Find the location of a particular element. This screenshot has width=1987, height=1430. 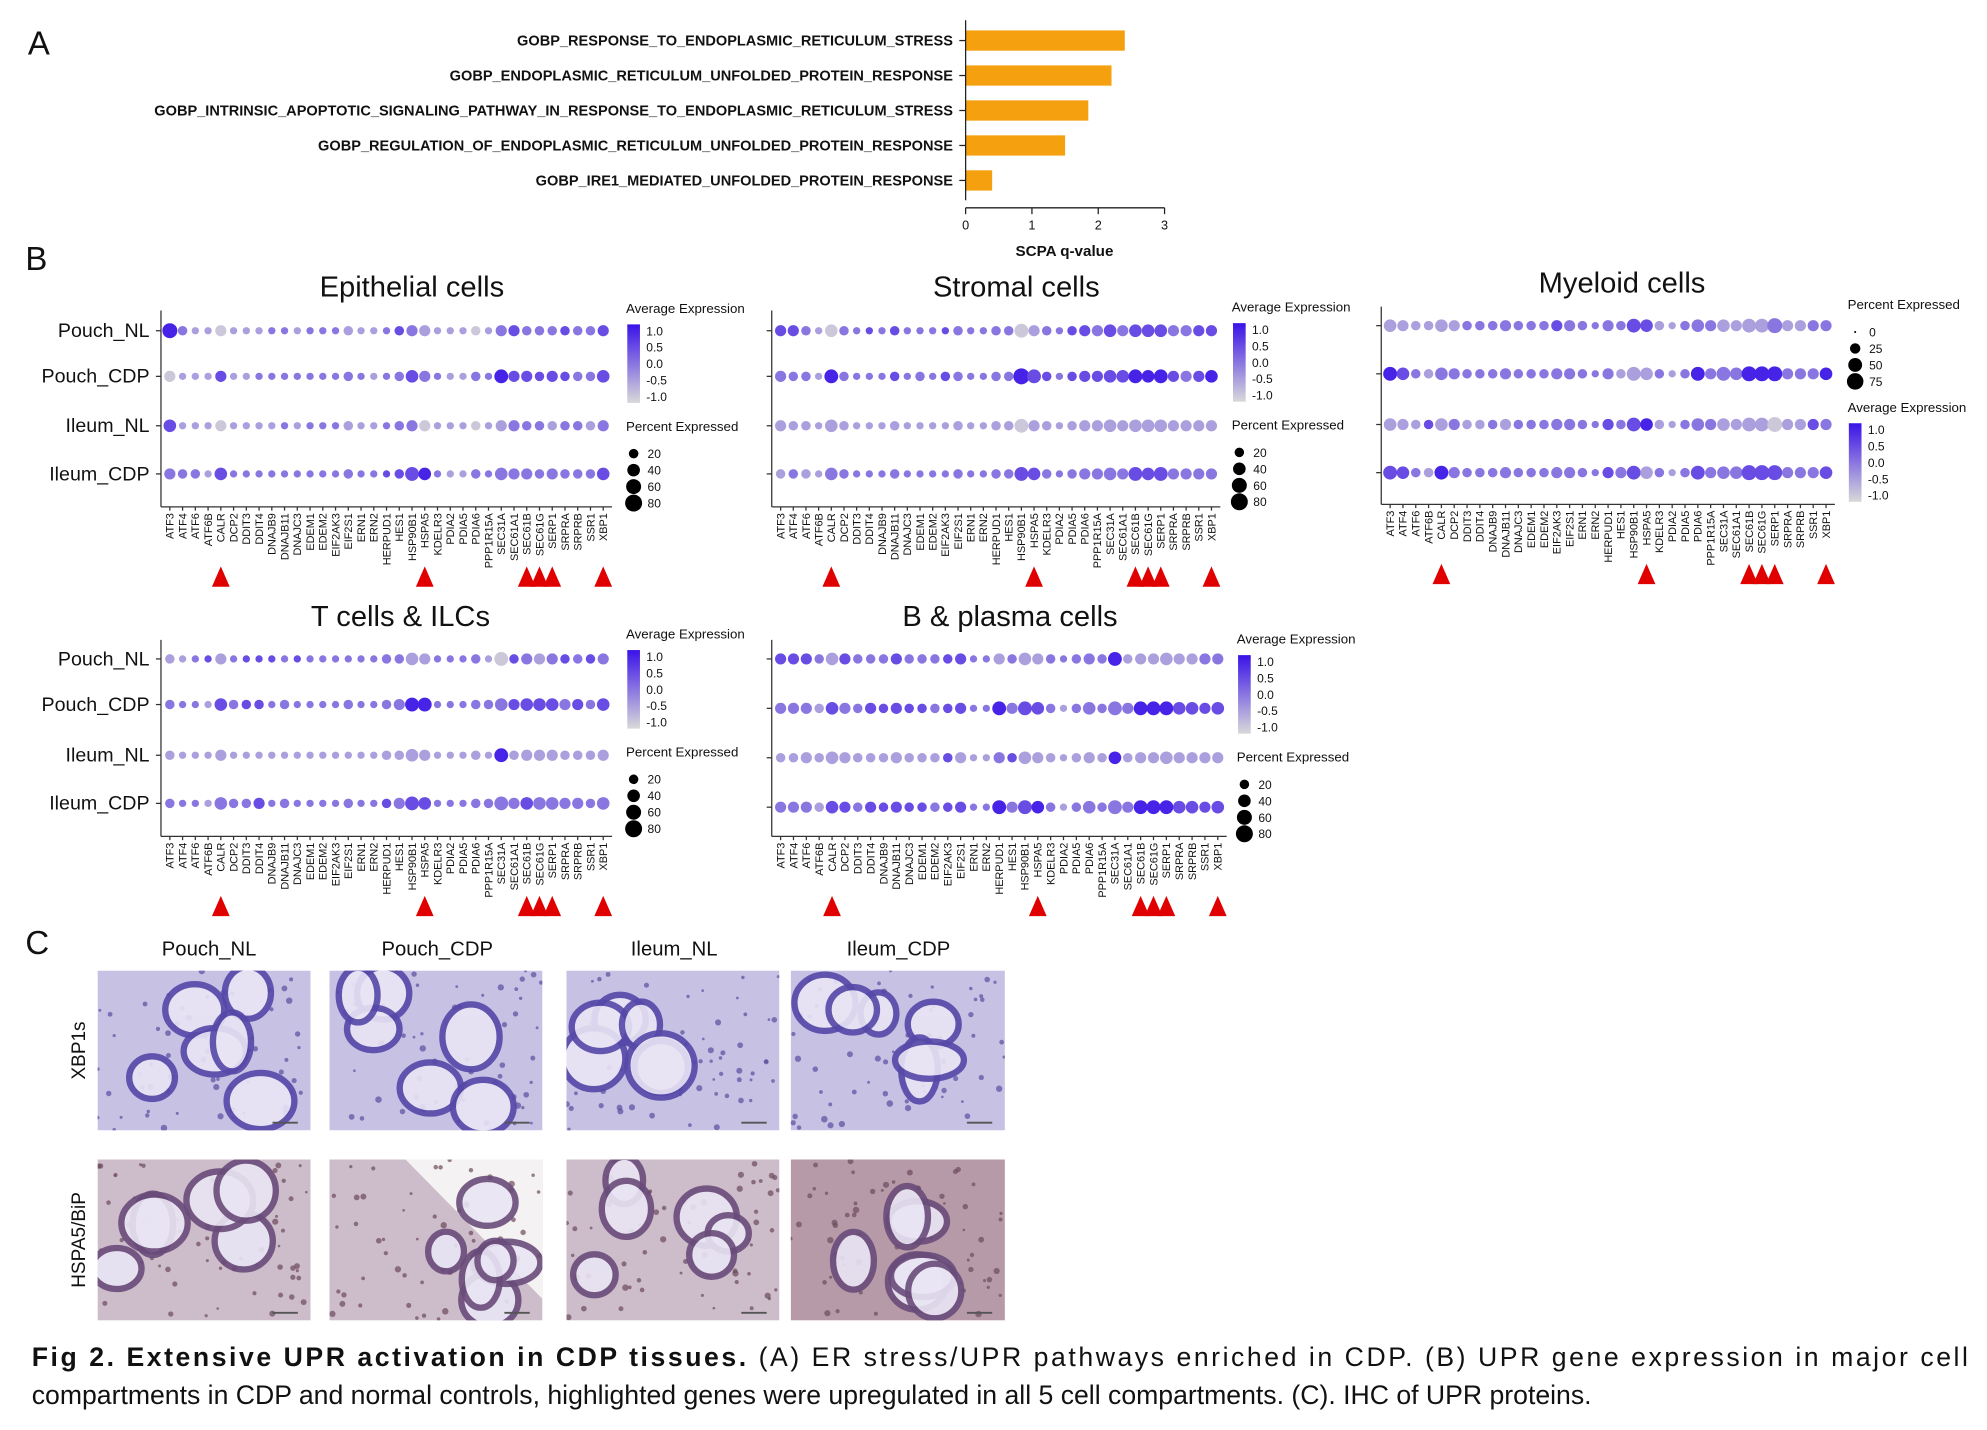

colorbar-tick-label: 0.5 is located at coordinates (1265, 678).